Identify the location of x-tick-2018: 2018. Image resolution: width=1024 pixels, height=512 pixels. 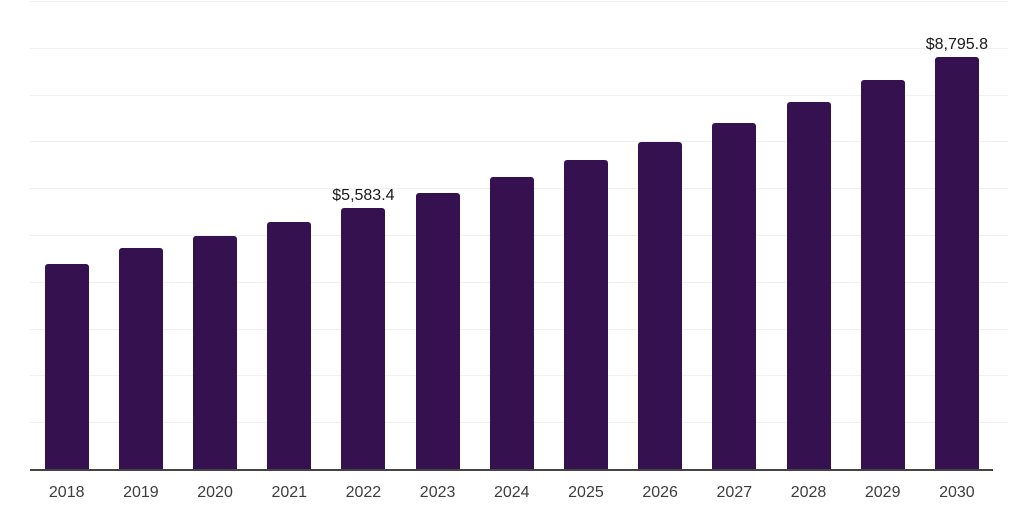
(66, 492).